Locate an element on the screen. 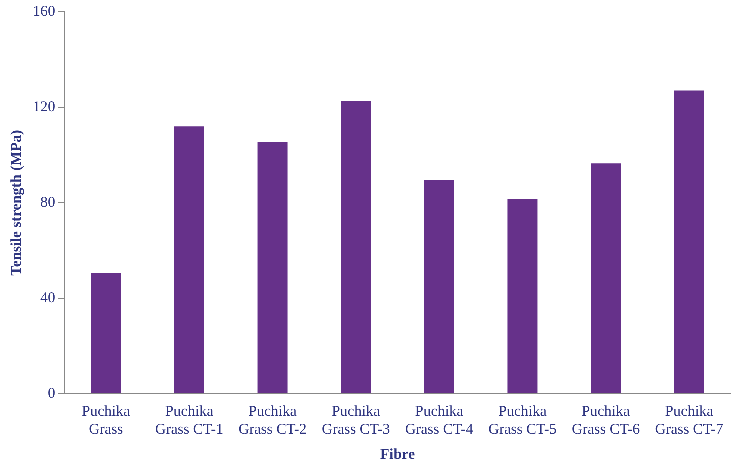 The height and width of the screenshot is (468, 741). y-tick-label: 40 is located at coordinates (48, 298).